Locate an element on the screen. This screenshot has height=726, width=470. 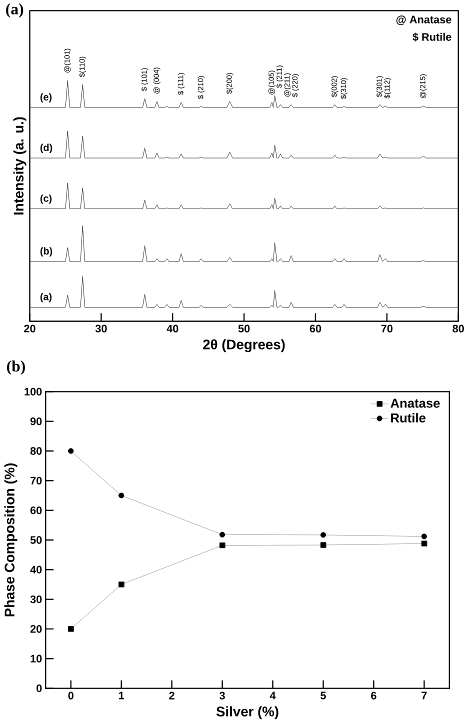
legend-label: Rutile is located at coordinates (408, 417).